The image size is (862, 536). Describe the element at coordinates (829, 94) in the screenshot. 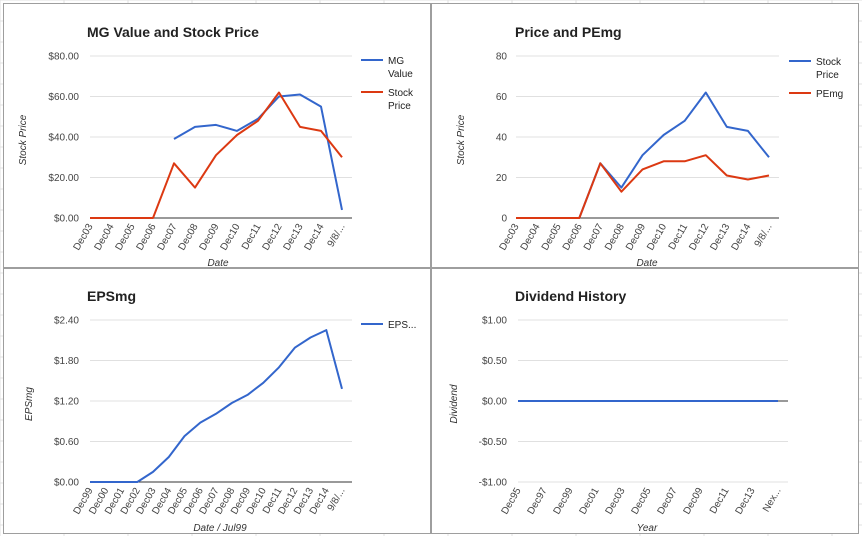

I see `legend-label: PEmg` at that location.